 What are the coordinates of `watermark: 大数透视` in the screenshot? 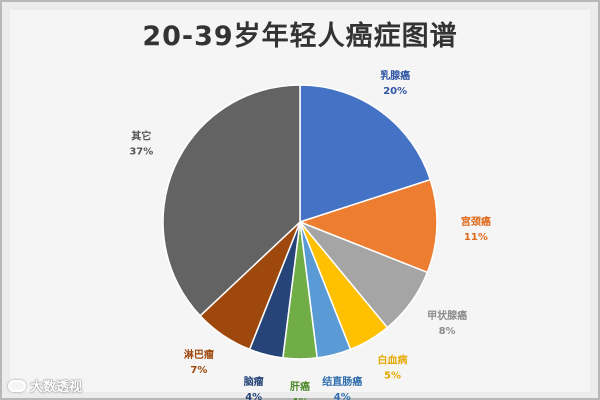 It's located at (45, 385).